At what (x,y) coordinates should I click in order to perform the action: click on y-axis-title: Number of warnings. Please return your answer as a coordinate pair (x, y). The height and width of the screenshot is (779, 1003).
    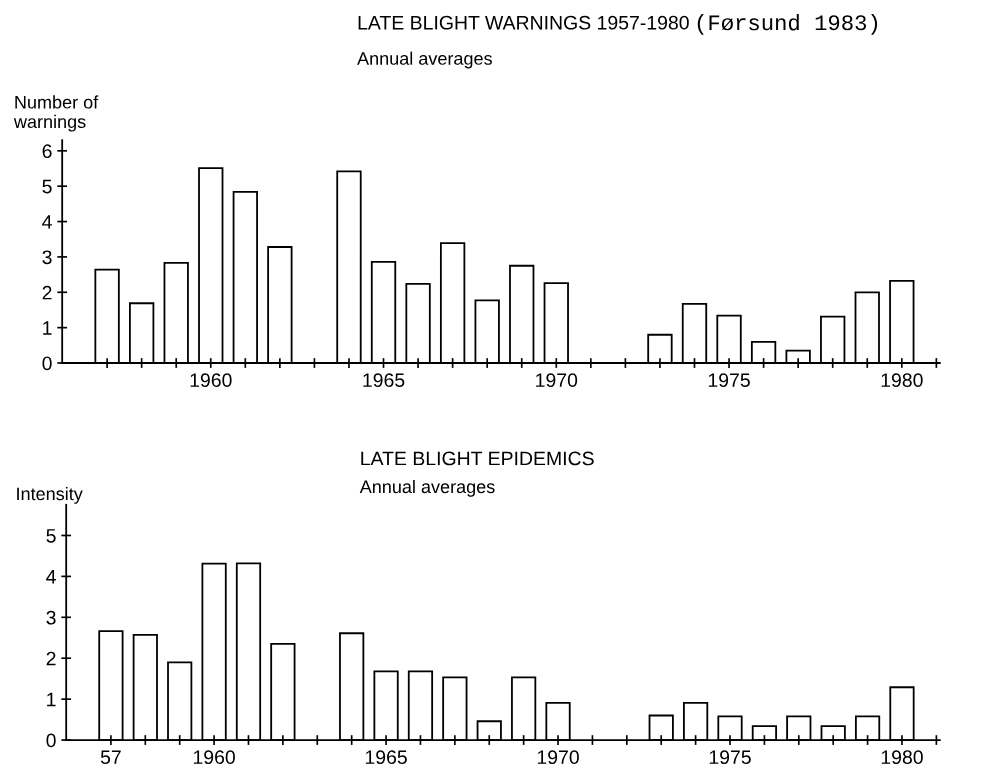
    Looking at the image, I should click on (56, 113).